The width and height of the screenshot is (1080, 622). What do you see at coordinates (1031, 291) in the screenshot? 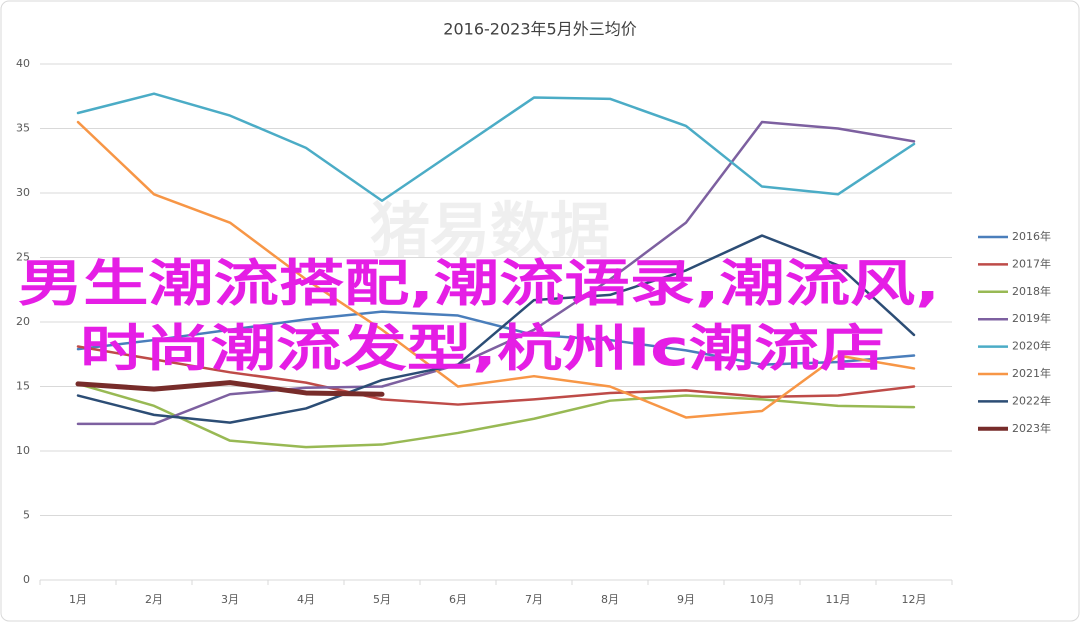
I see `legend-label: 2018年` at bounding box center [1031, 291].